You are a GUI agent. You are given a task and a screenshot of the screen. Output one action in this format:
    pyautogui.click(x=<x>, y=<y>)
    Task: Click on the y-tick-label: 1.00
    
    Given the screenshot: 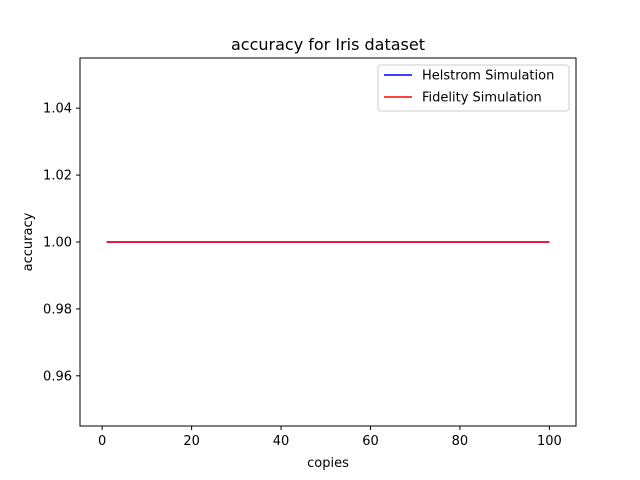 What is the action you would take?
    pyautogui.click(x=57, y=243)
    